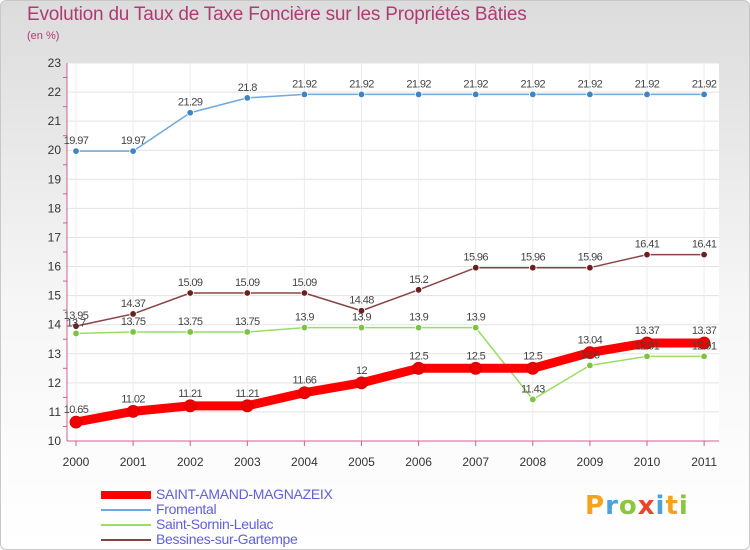 This screenshot has height=550, width=750. I want to click on y-tick-label: 20, so click(55, 150).